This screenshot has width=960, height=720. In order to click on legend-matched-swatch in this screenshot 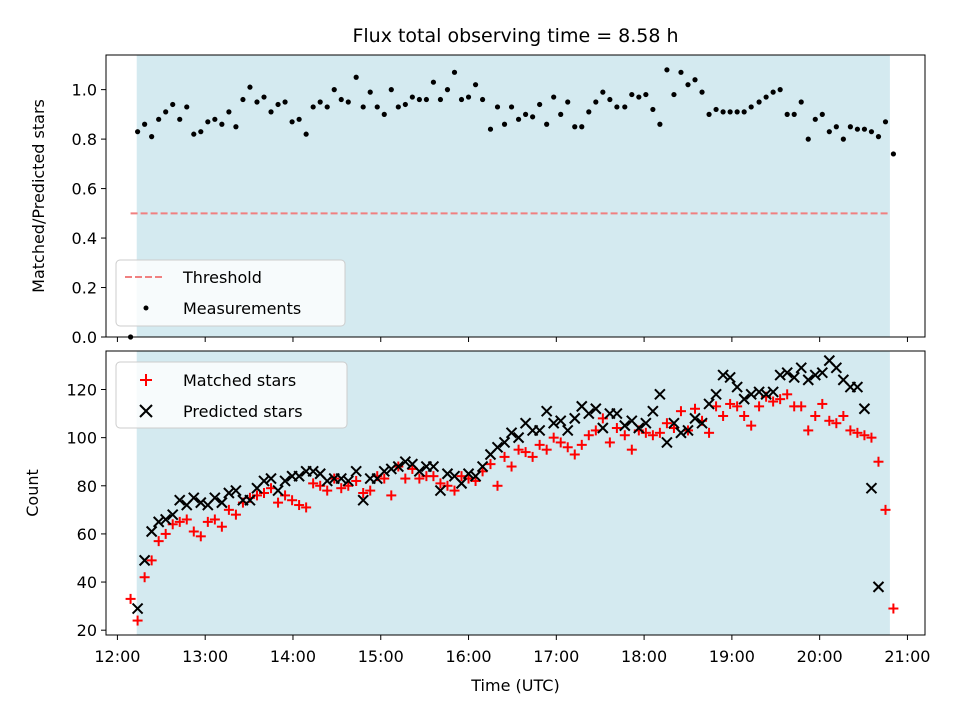, I will do `click(146, 380)`.